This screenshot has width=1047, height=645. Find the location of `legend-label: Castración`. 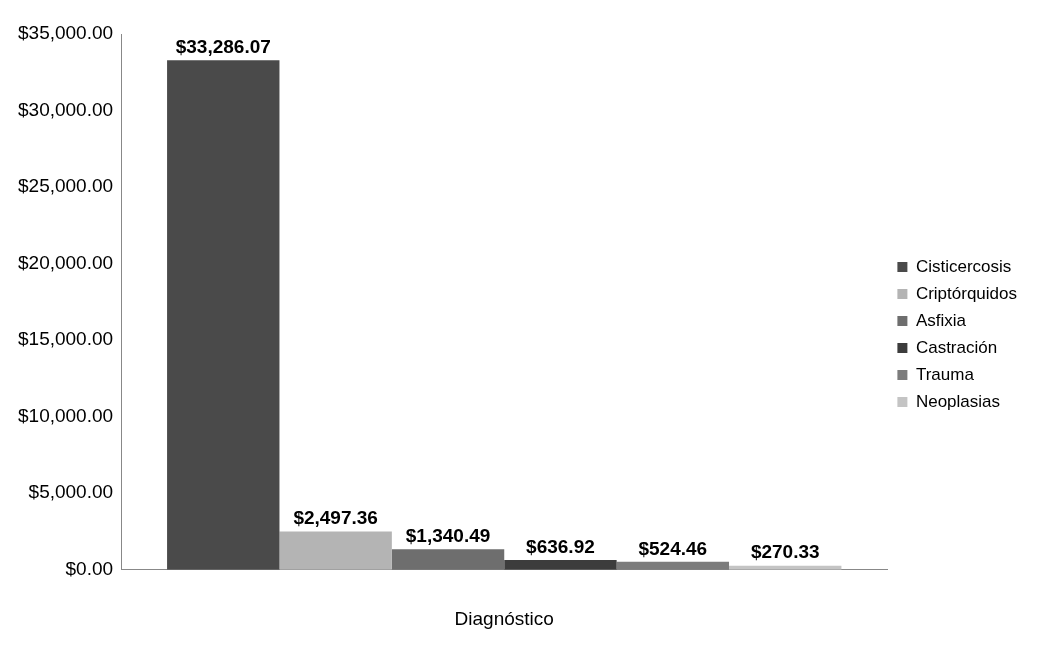

legend-label: Castración is located at coordinates (956, 347).